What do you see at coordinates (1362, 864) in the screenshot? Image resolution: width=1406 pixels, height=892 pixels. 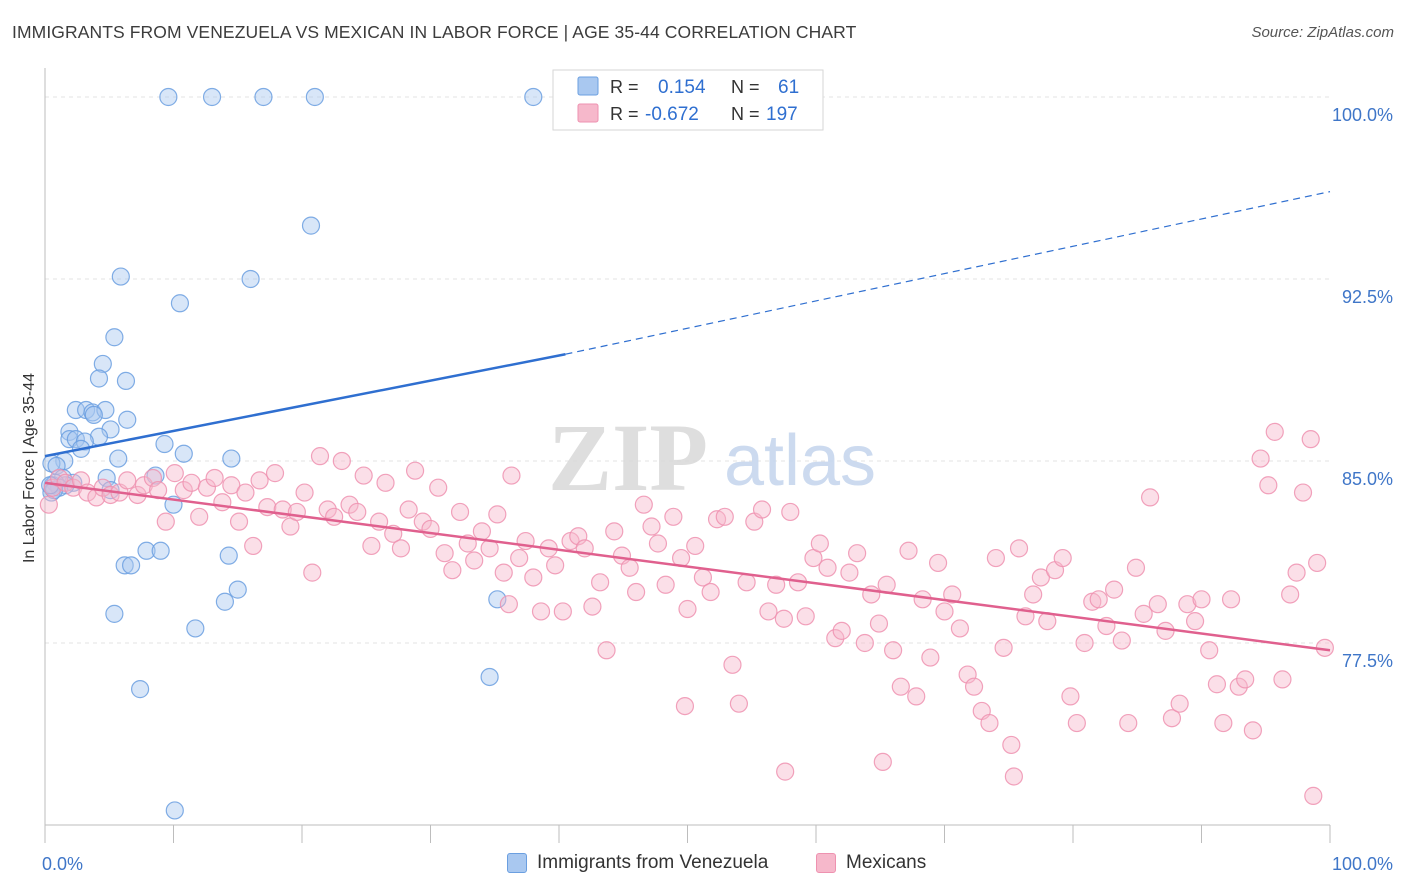 I see `x-tick-label-1: 100.0%` at bounding box center [1362, 864].